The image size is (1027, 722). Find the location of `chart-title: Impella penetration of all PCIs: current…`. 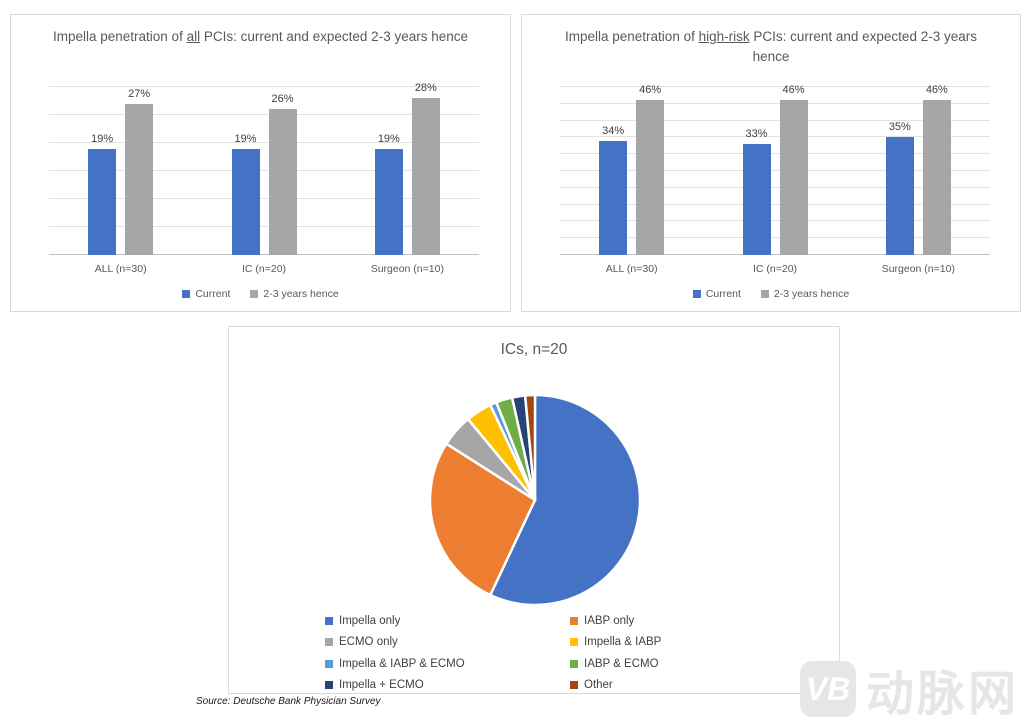

chart-title: Impella penetration of all PCIs: current… is located at coordinates (260, 37).